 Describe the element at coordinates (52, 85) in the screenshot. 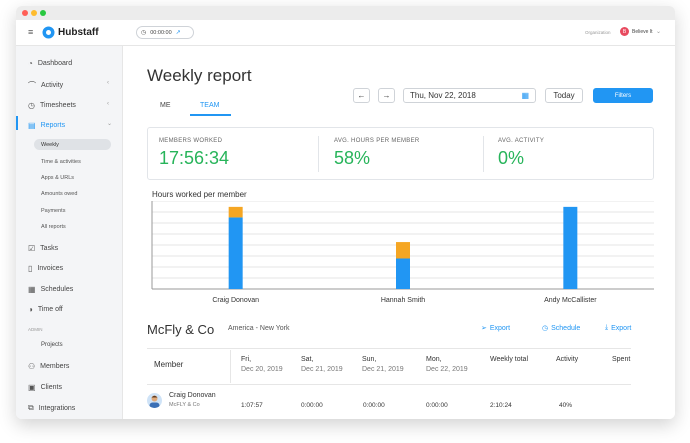

I see `sidebar-item-label: Activity` at that location.